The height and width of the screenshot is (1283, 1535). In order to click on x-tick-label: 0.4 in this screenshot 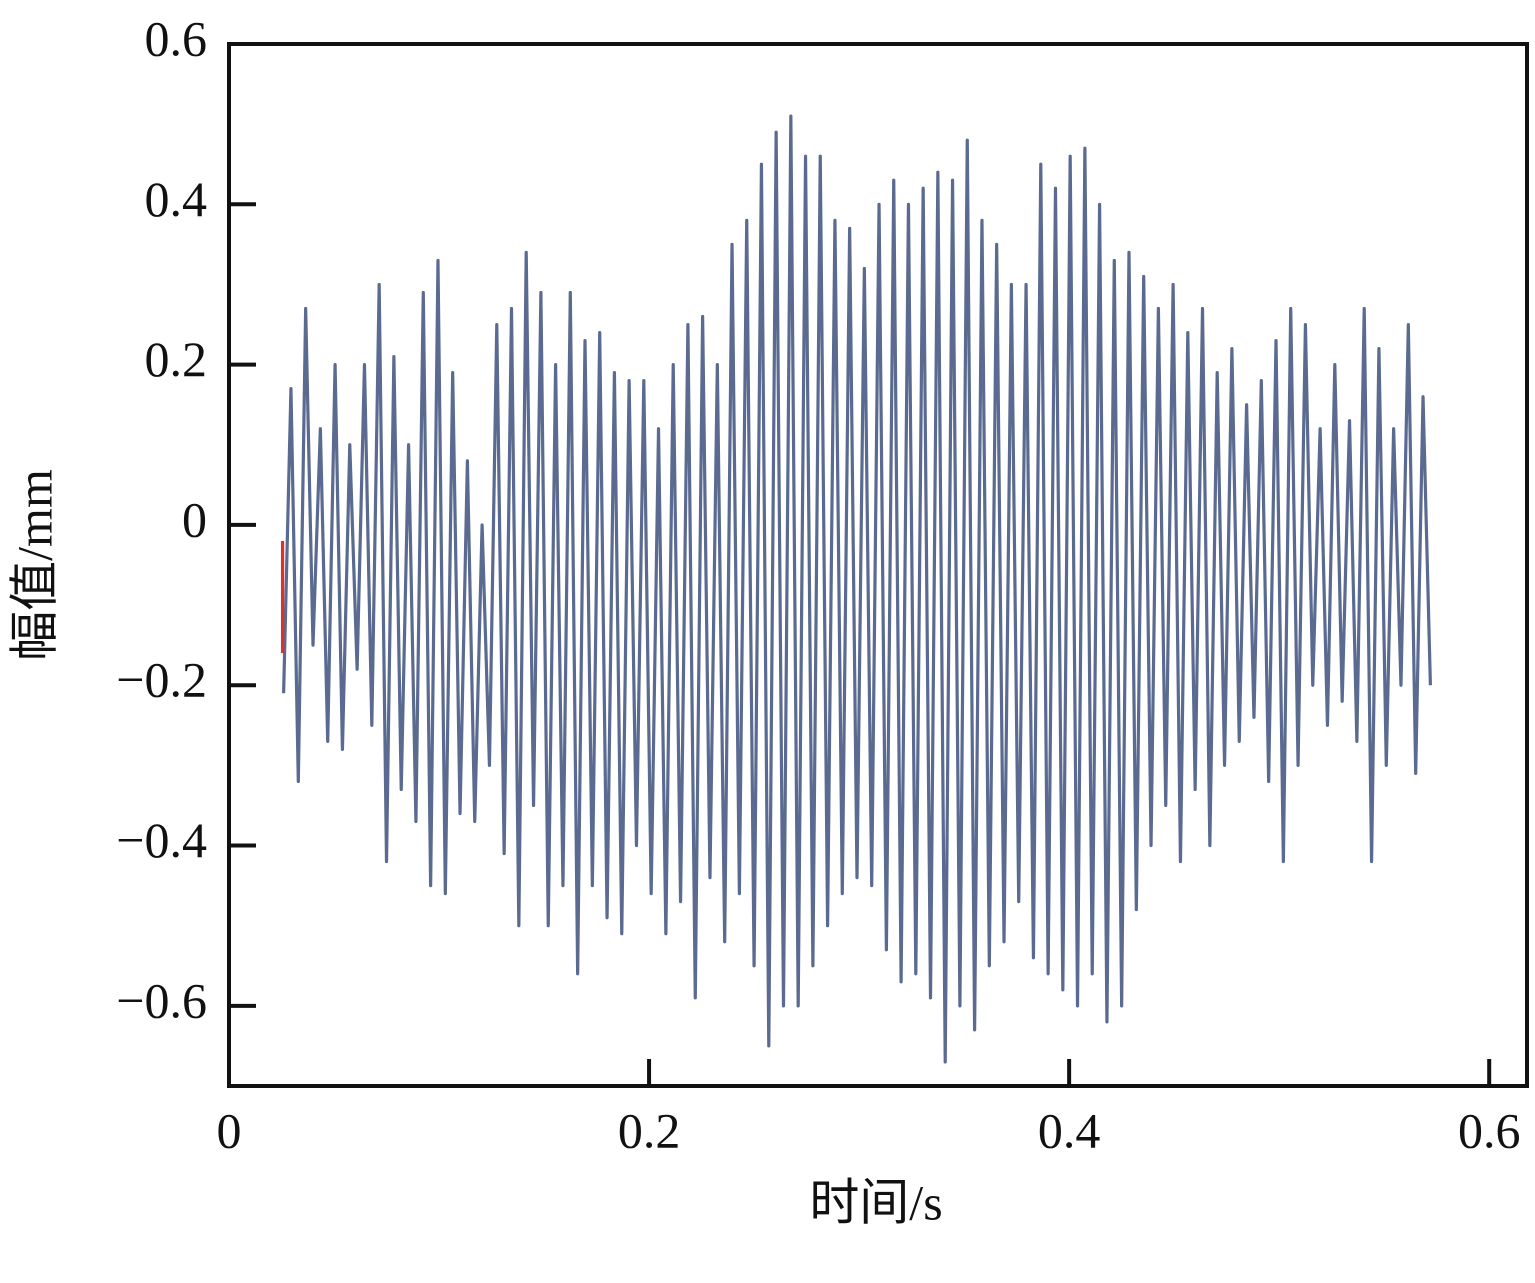, I will do `click(1069, 1130)`.